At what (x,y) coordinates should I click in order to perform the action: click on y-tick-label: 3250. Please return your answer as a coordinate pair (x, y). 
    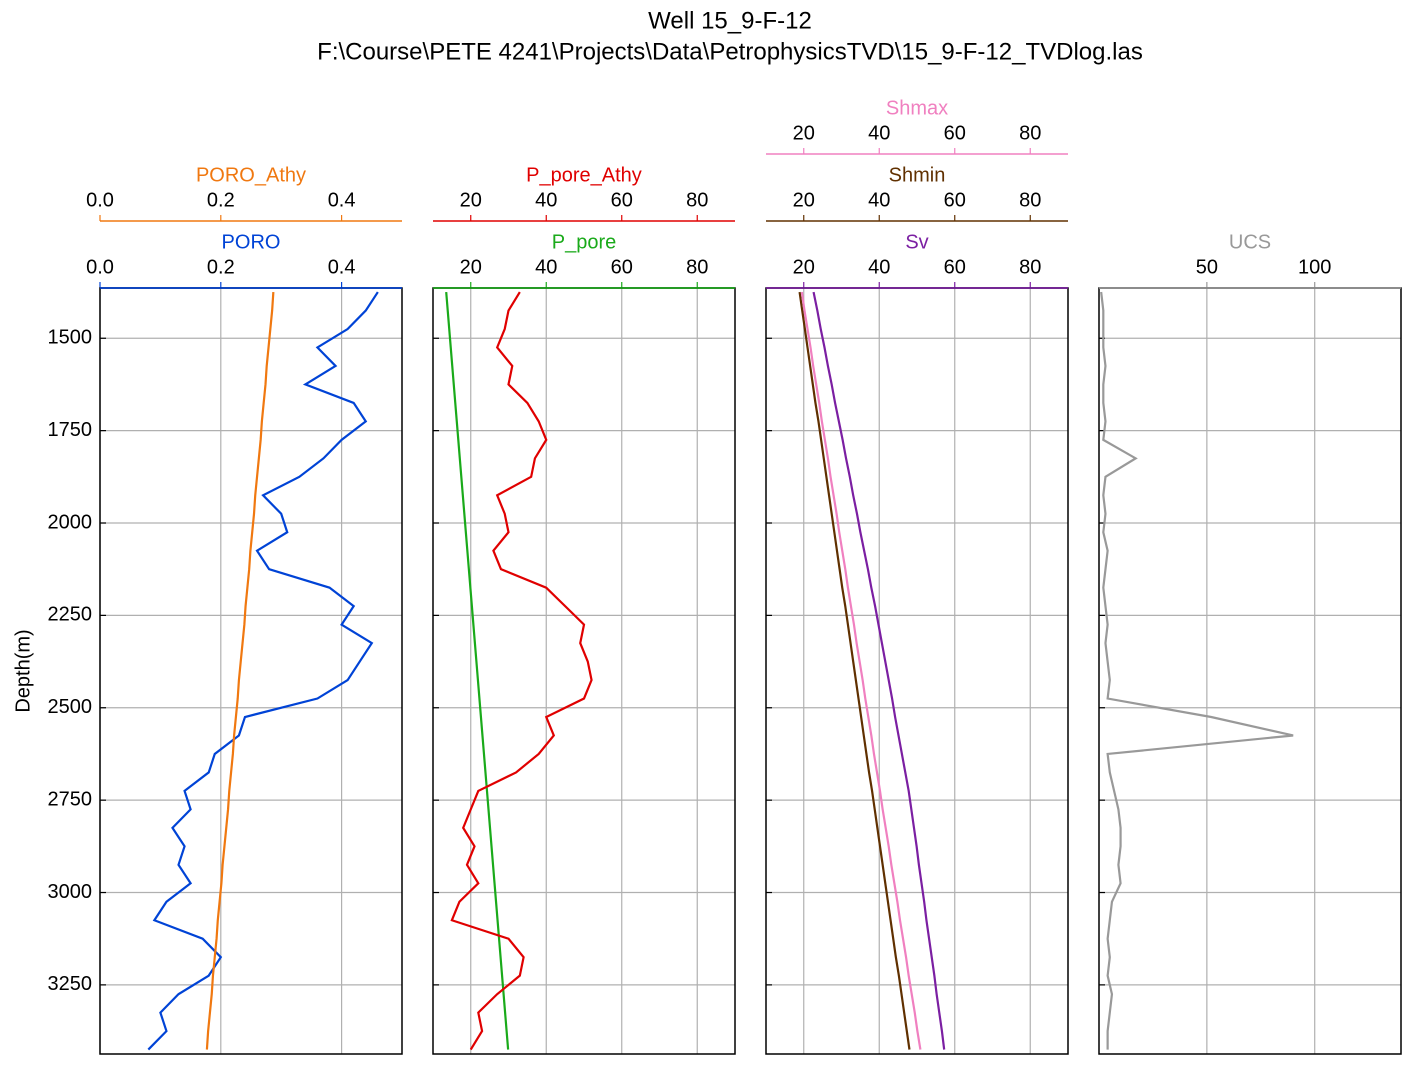
    Looking at the image, I should click on (70, 984).